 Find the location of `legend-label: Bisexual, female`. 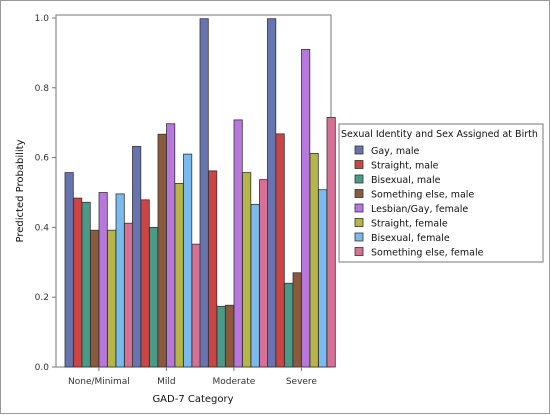

legend-label: Bisexual, female is located at coordinates (410, 238).